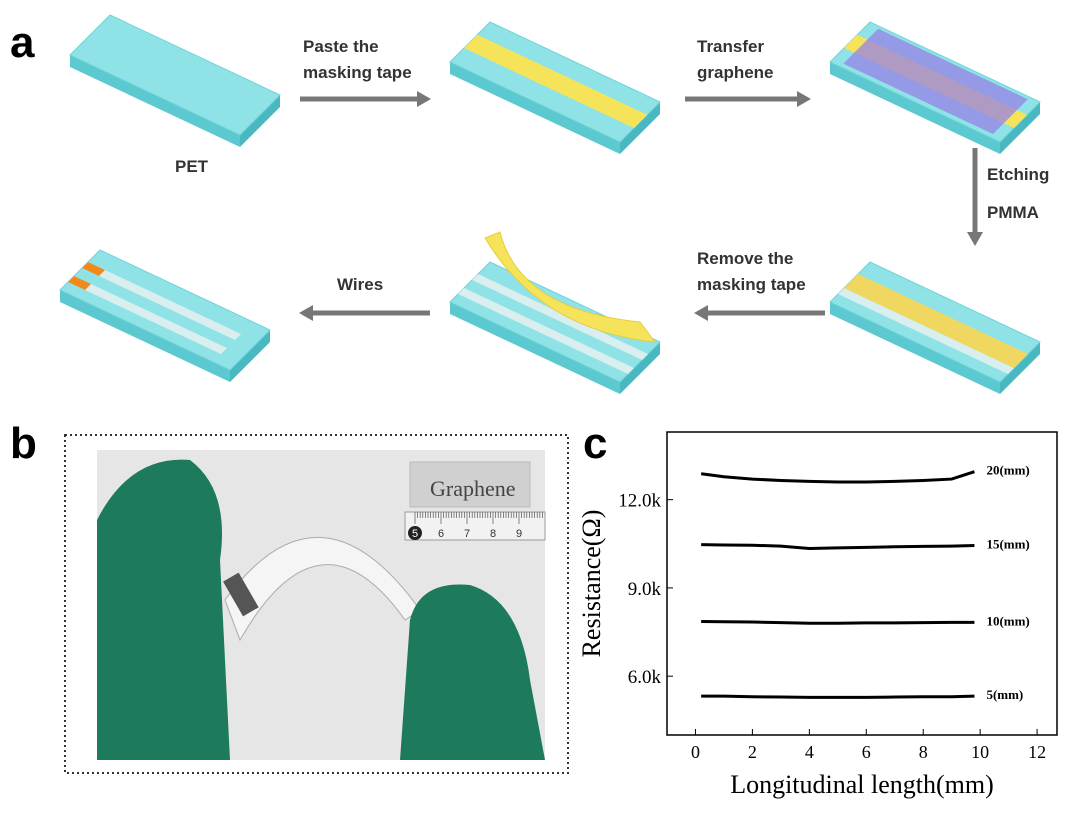 The image size is (1080, 813). What do you see at coordinates (1007, 620) in the screenshot?
I see `series-label: 10(mm)` at bounding box center [1007, 620].